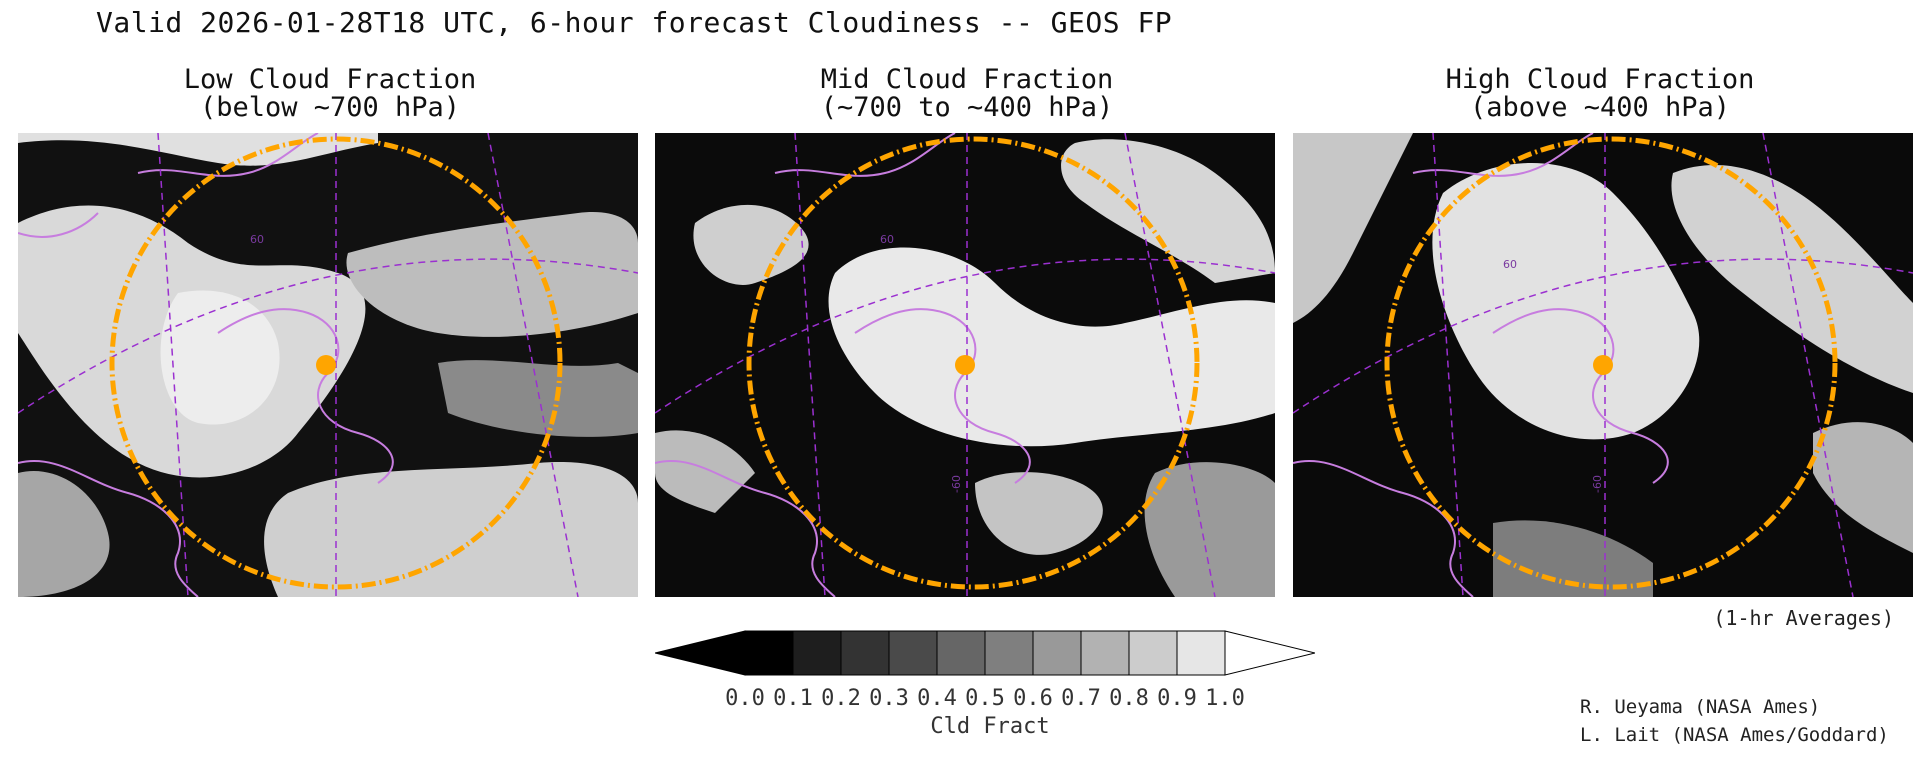 This screenshot has width=1920, height=760. I want to click on colorbar-tick-label: 1.0, so click(1225, 698).